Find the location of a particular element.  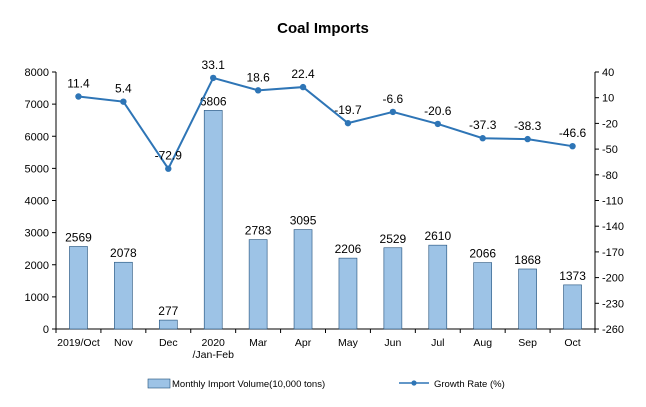

legend-bar-label: Monthly Import Volume(10,000 tons) is located at coordinates (248, 384).